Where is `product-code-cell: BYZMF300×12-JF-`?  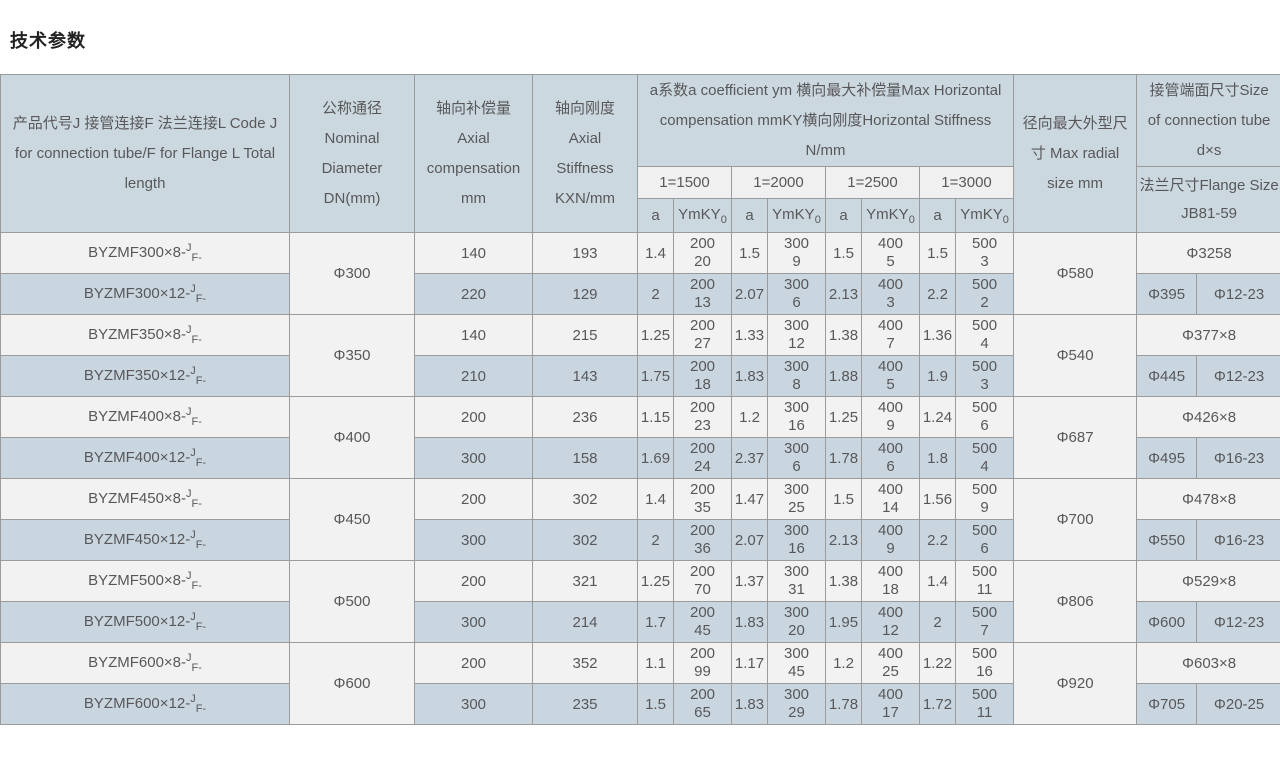
product-code-cell: BYZMF300×12-JF- is located at coordinates (145, 294).